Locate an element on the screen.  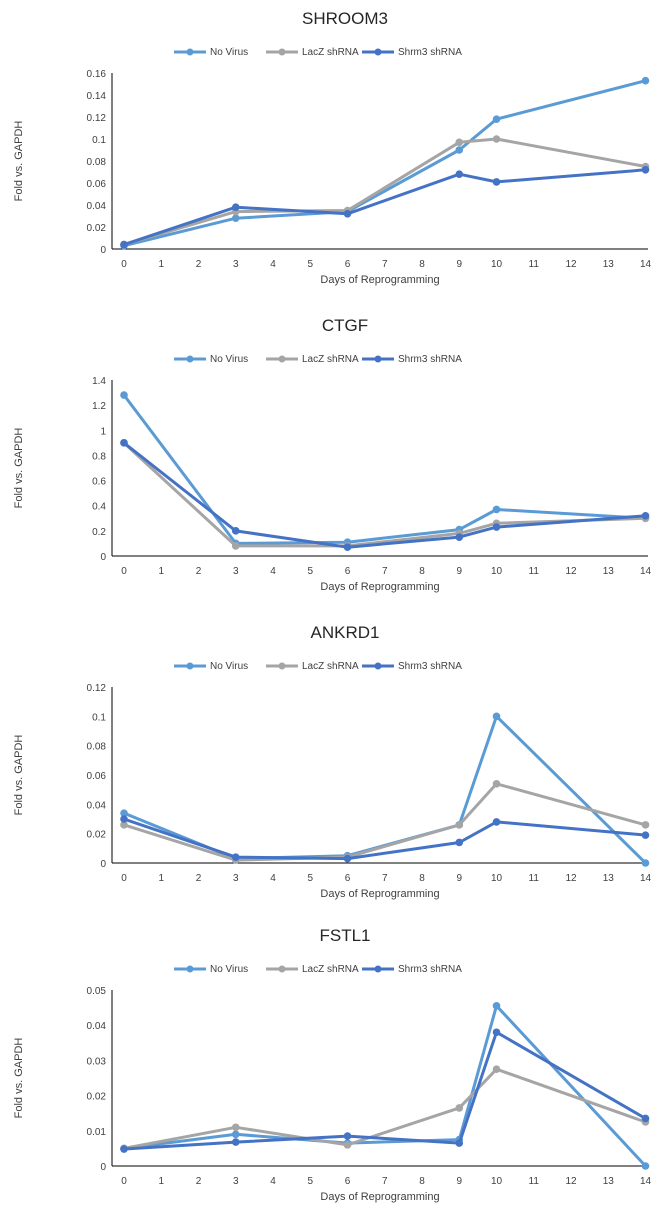
y-tick-label: 0.12 is located at coordinates (97, 688).